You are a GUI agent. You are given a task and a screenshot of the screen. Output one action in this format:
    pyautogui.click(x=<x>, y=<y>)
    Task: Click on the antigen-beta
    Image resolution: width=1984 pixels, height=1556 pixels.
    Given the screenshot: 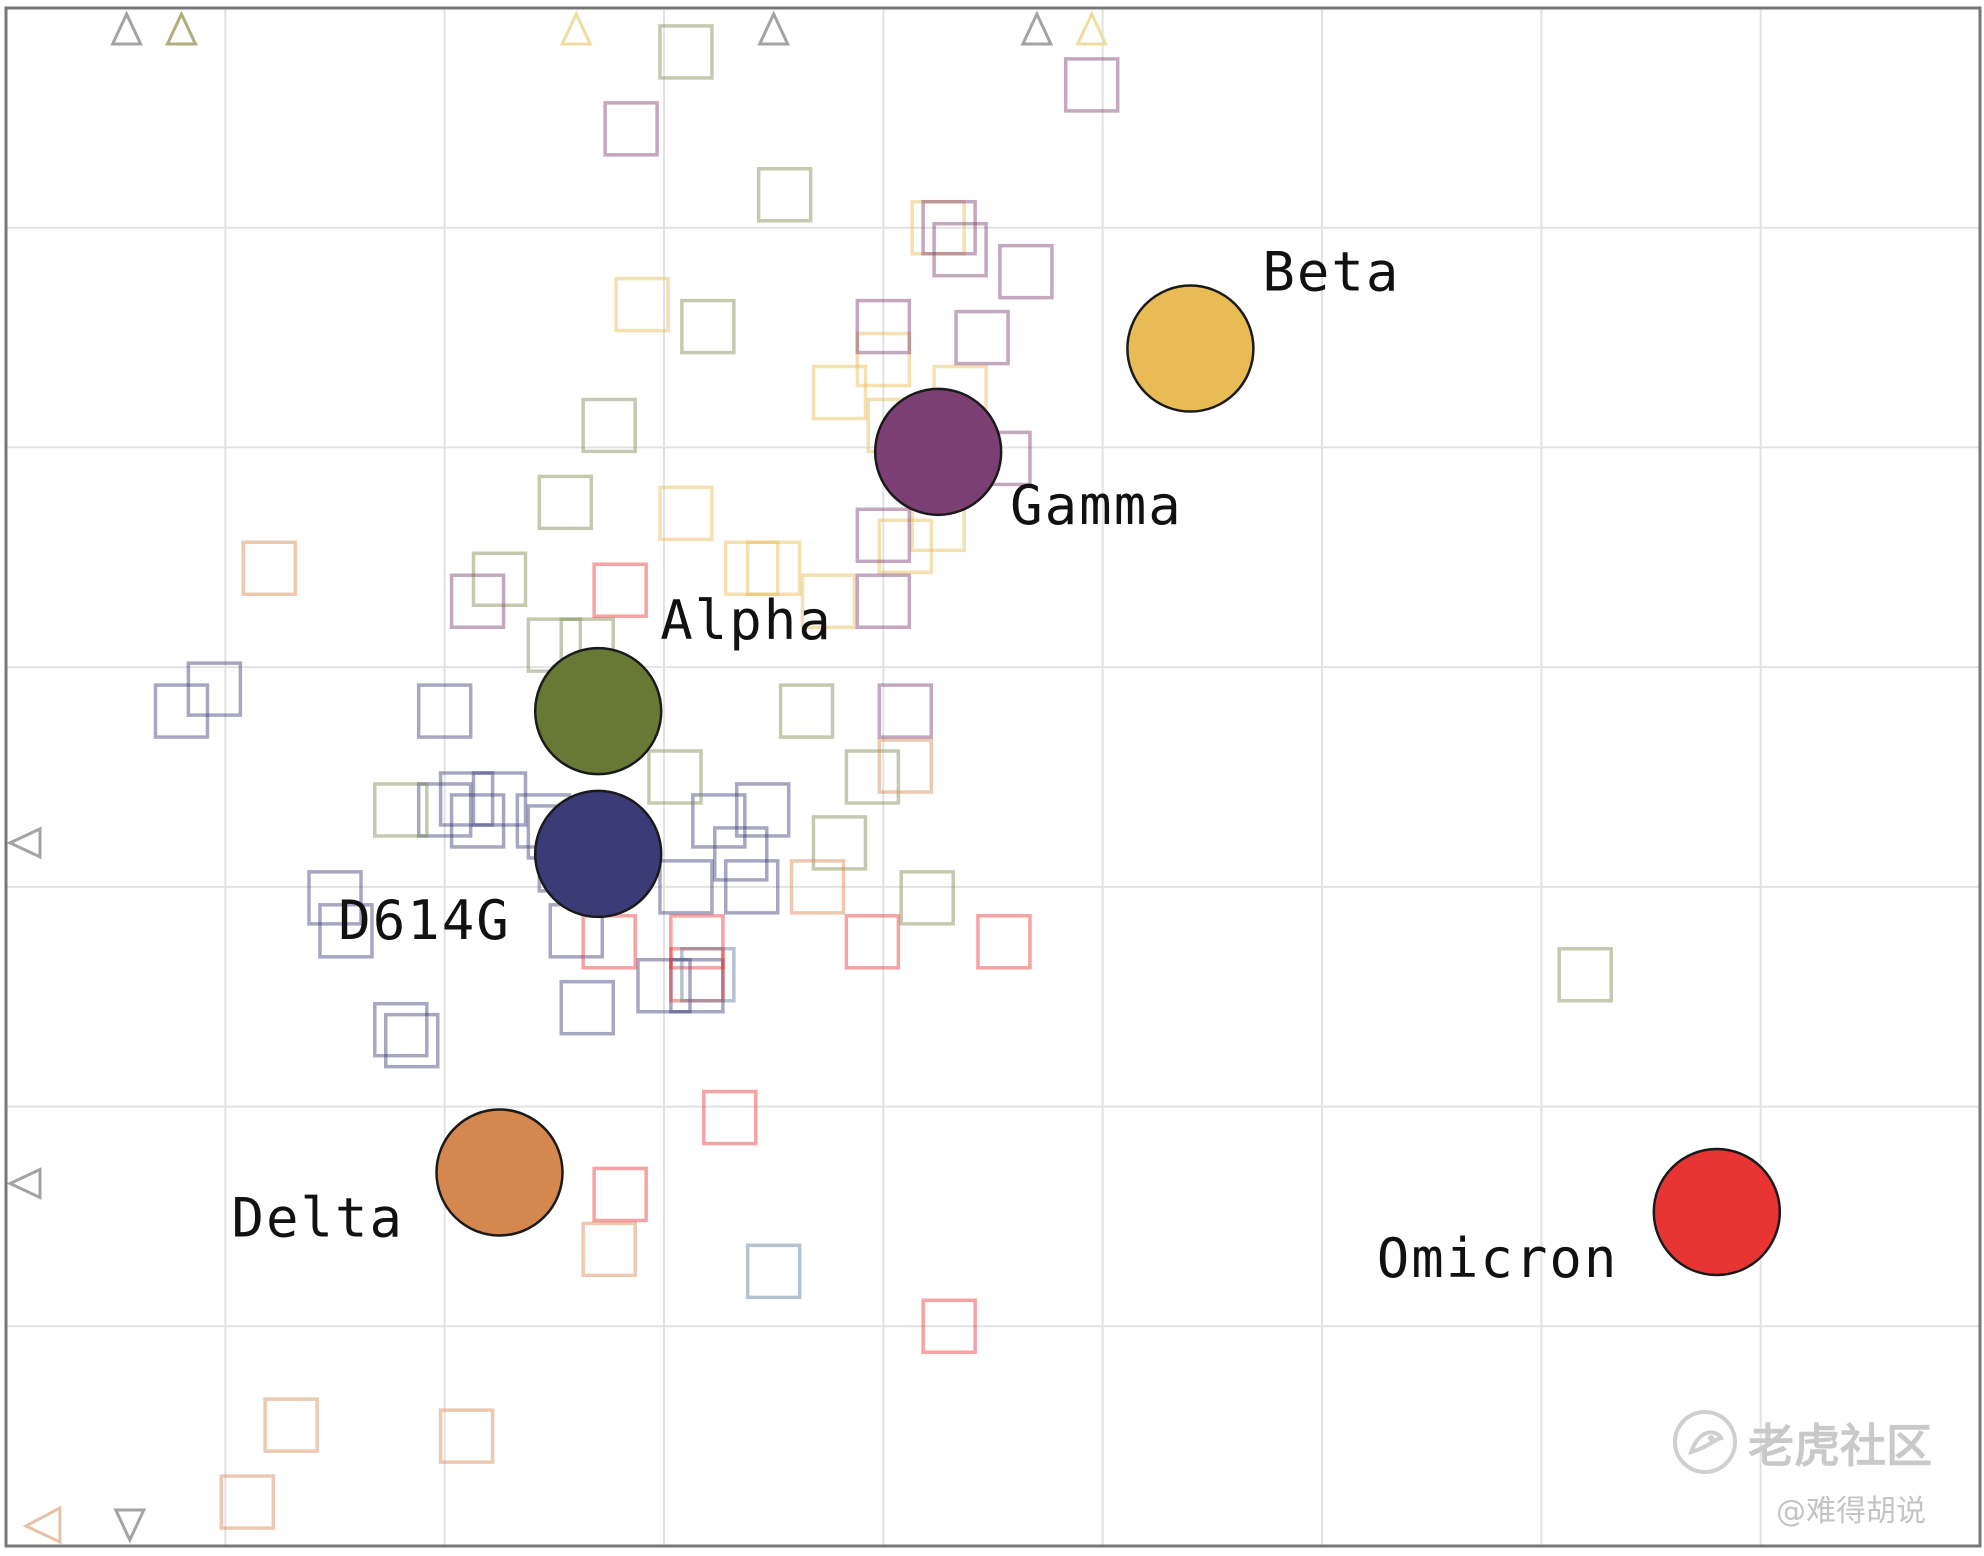 What is the action you would take?
    pyautogui.click(x=1190, y=348)
    